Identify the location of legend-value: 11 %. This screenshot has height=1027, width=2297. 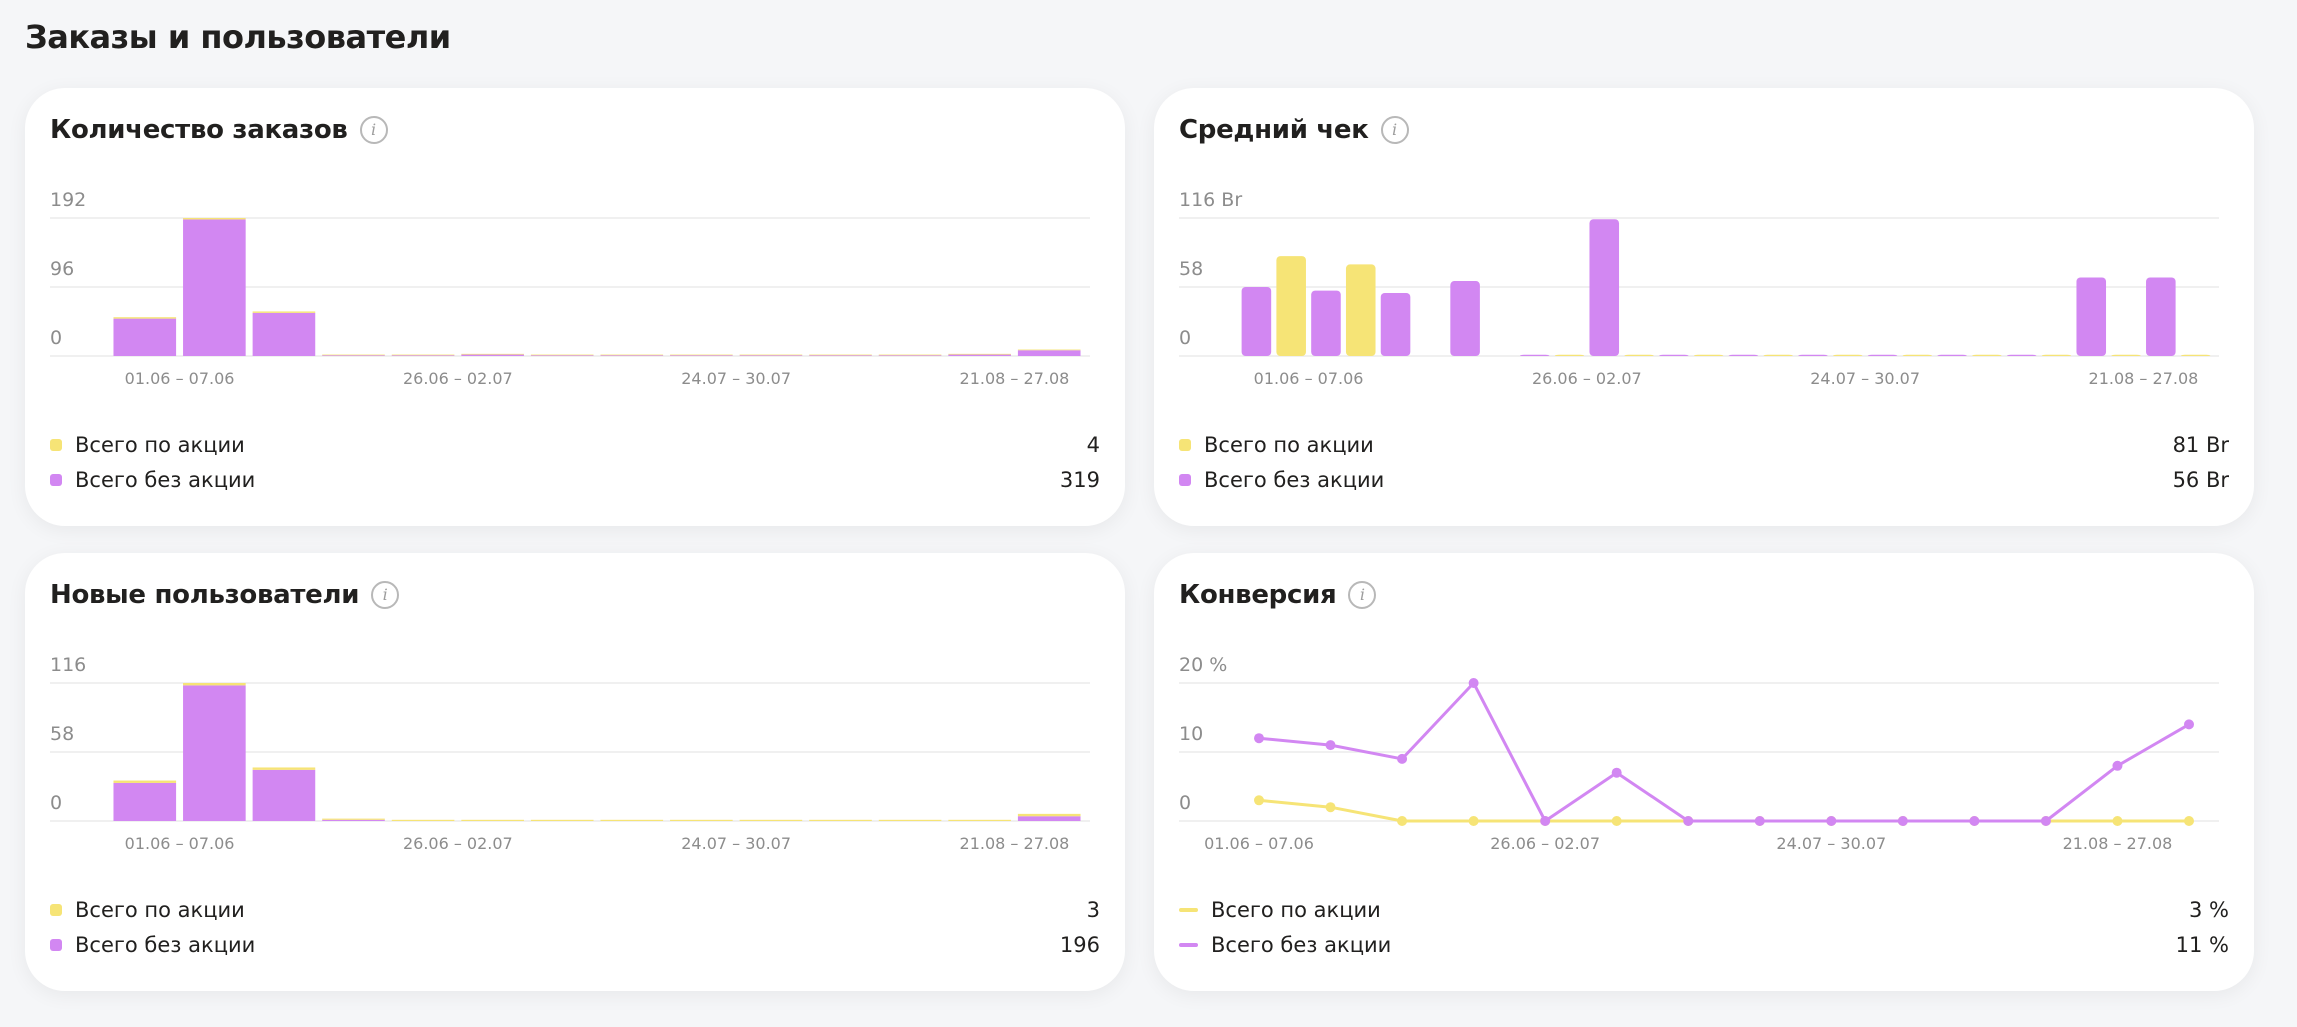
(2202, 944).